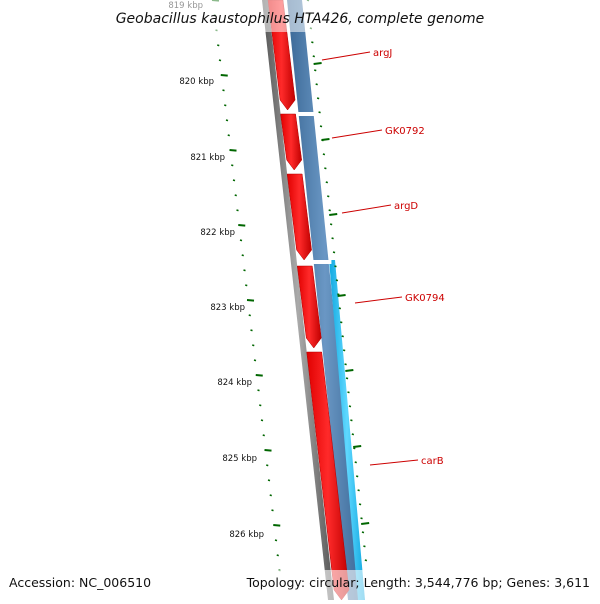 This screenshot has height=604, width=600. I want to click on backbone-line, so click(298, 300).